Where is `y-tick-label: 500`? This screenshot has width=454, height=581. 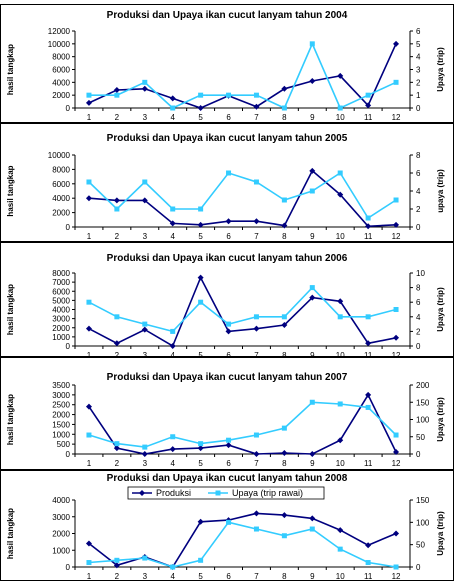 y-tick-label: 500 is located at coordinates (64, 444).